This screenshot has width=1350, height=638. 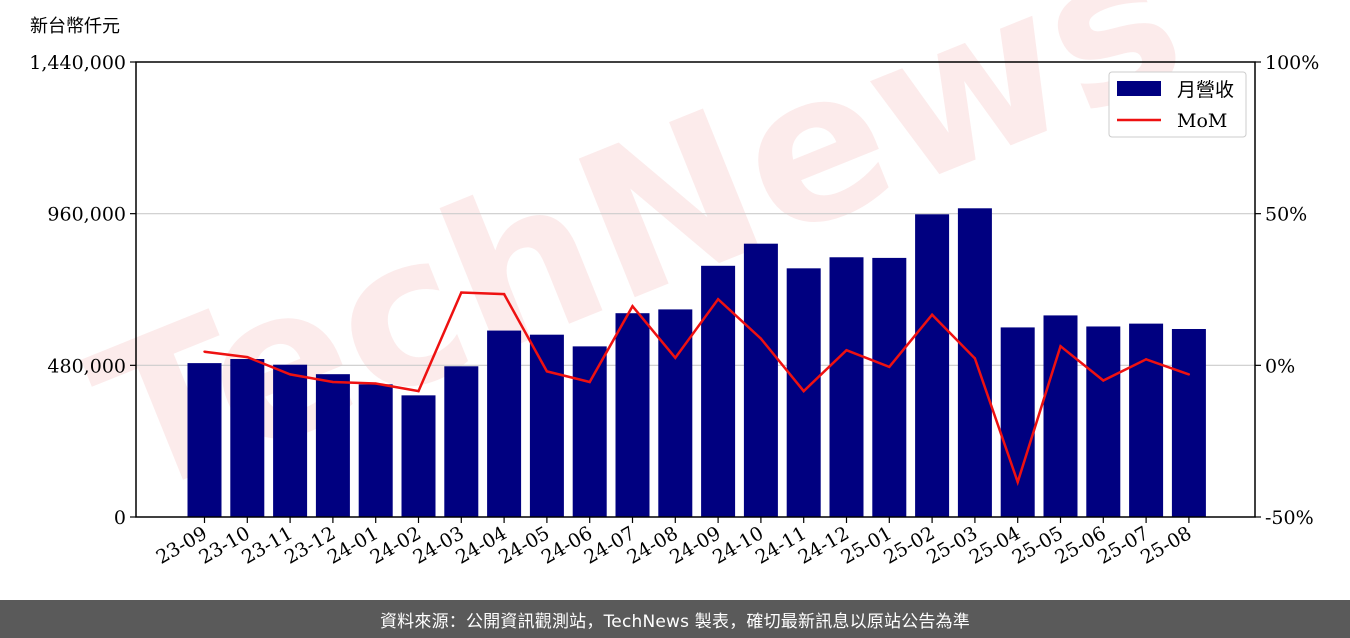 What do you see at coordinates (1202, 121) in the screenshot?
I see `legend-line-label: MoM` at bounding box center [1202, 121].